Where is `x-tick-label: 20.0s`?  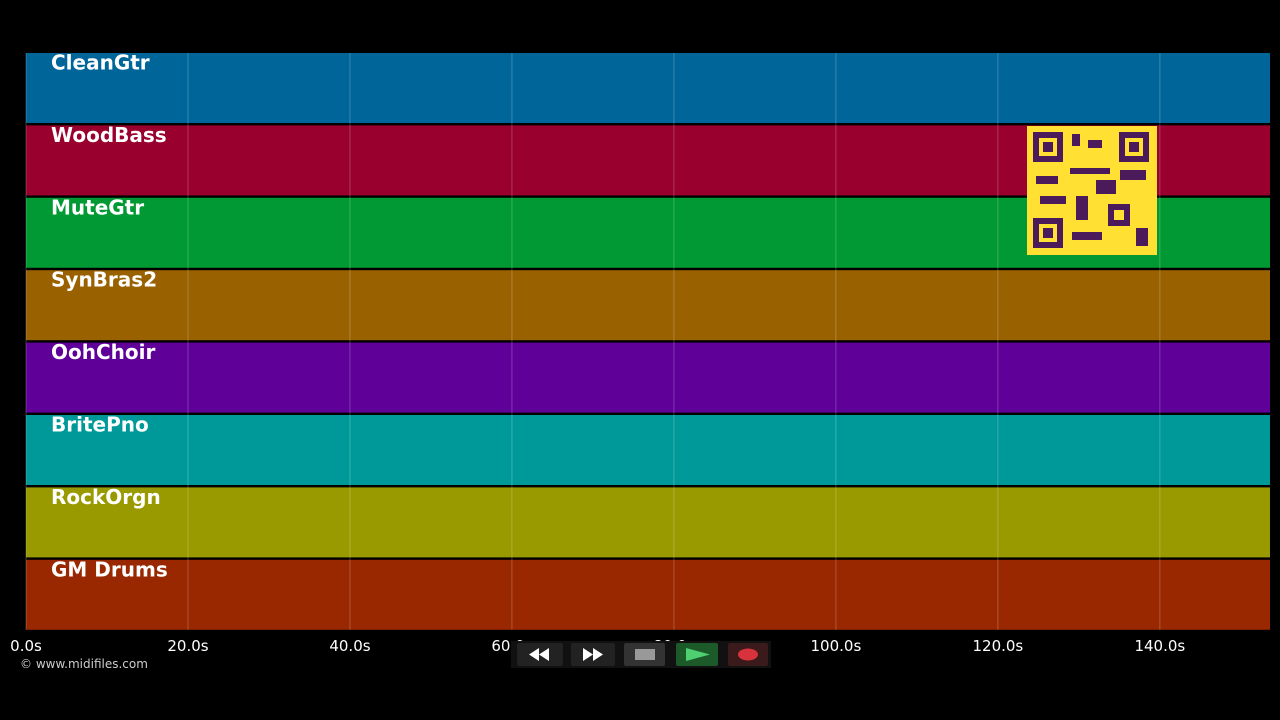
x-tick-label: 20.0s is located at coordinates (187, 646).